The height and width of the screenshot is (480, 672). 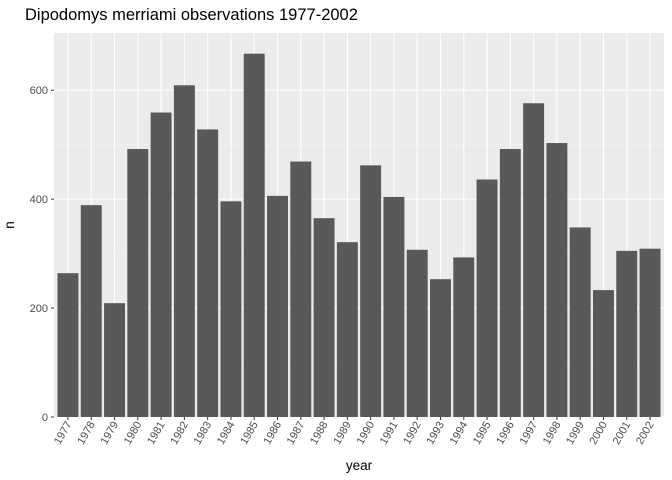 What do you see at coordinates (161, 264) in the screenshot?
I see `bar-1981` at bounding box center [161, 264].